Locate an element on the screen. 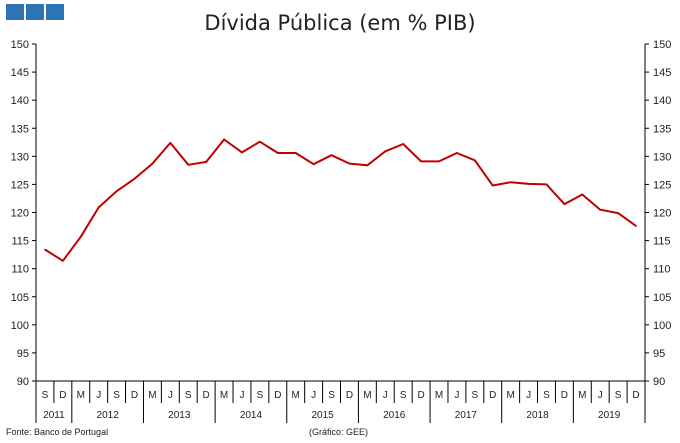 This screenshot has width=680, height=443. year-label: 2015 is located at coordinates (322, 415).